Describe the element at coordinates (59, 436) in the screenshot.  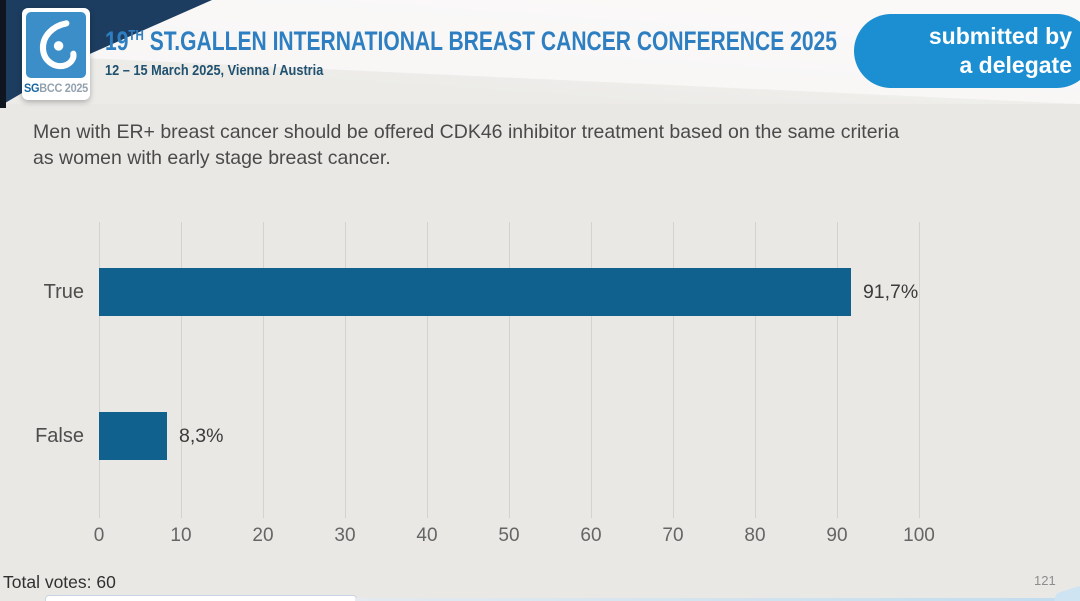
I see `category-label: False` at that location.